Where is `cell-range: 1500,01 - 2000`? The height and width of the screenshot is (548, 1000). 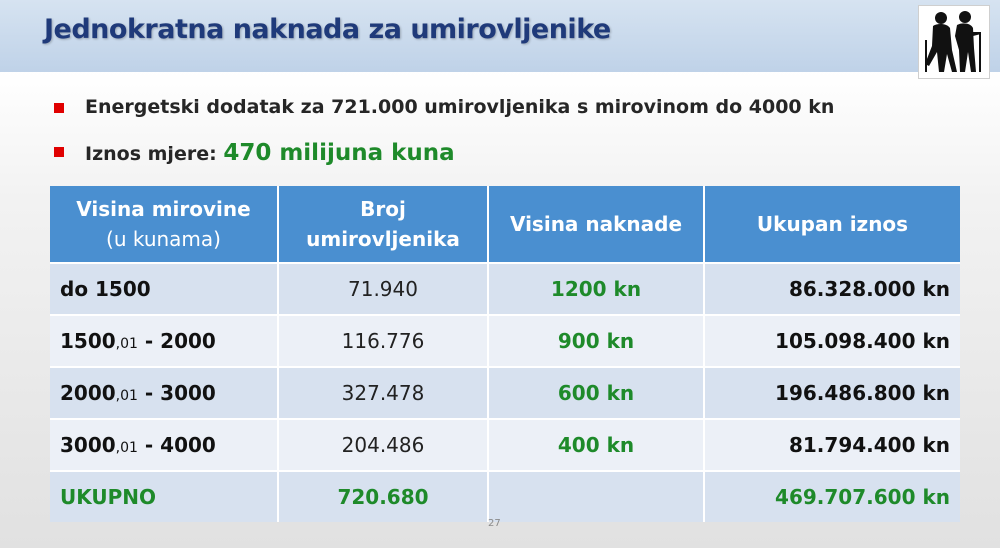
cell-range: 1500,01 - 2000 is located at coordinates (164, 340).